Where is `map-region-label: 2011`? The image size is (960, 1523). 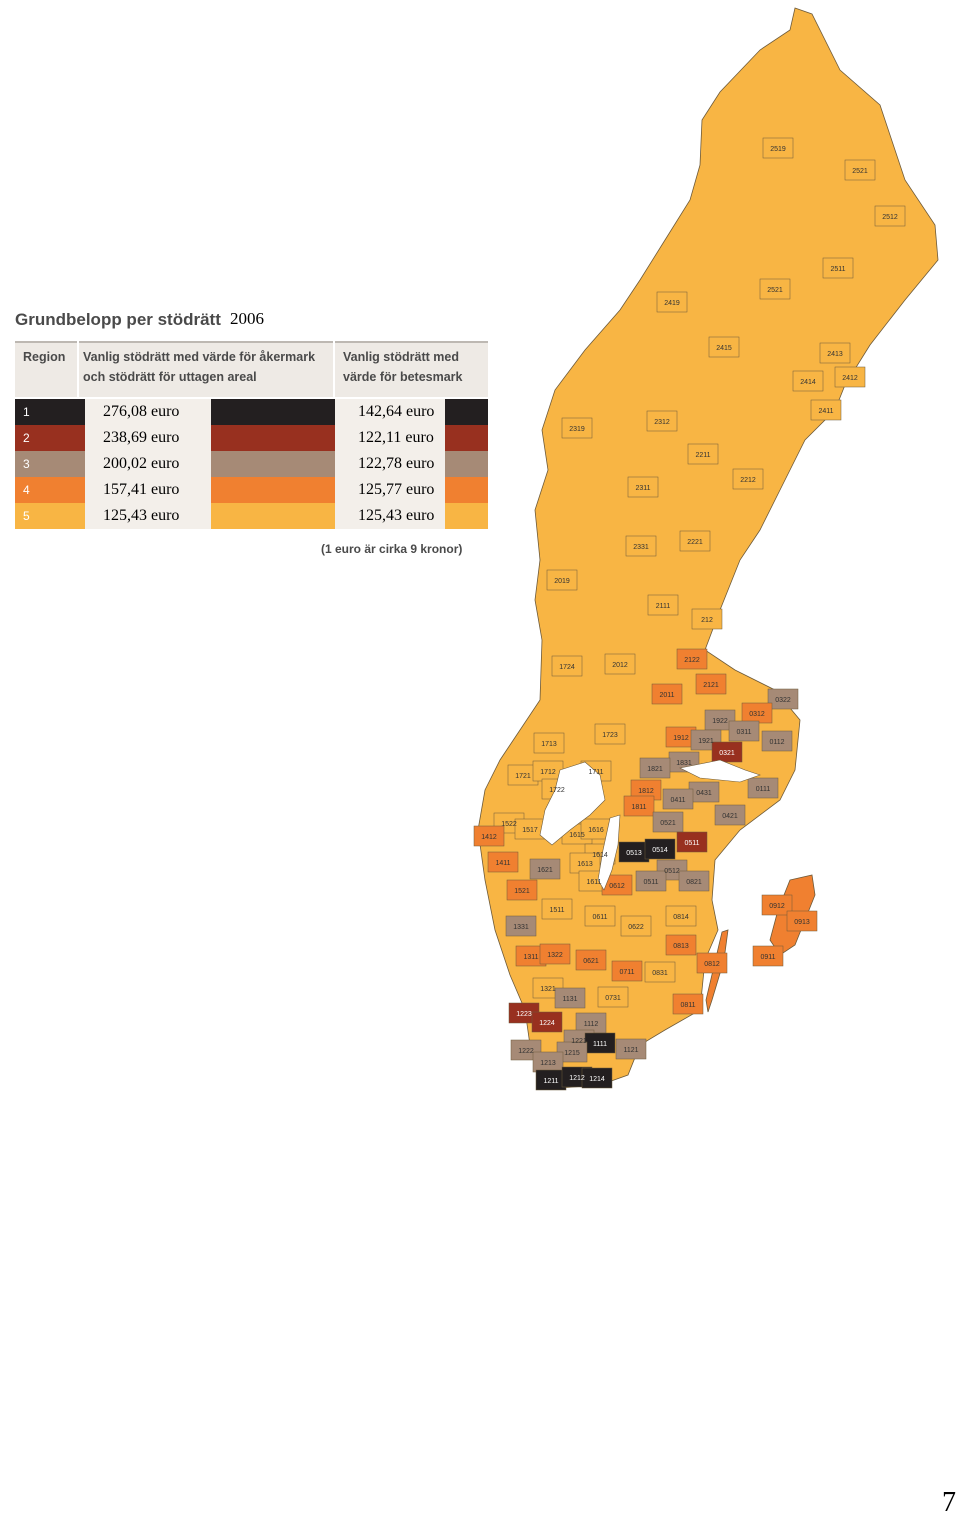
map-region-label: 2011 is located at coordinates (666, 695).